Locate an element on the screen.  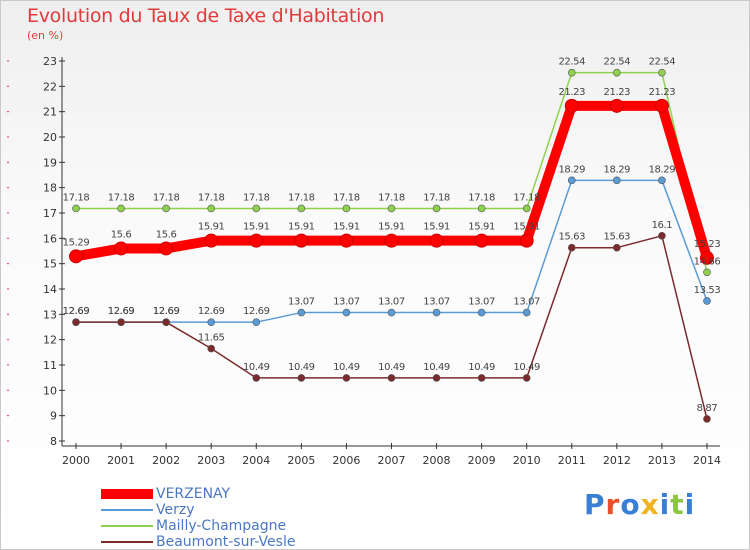
x-tick-label: 2000 is located at coordinates (76, 460).